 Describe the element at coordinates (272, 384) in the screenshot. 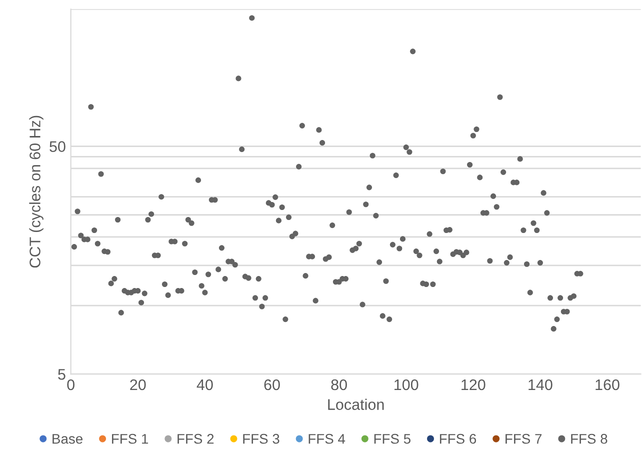

I see `x-tick-label: 60` at that location.